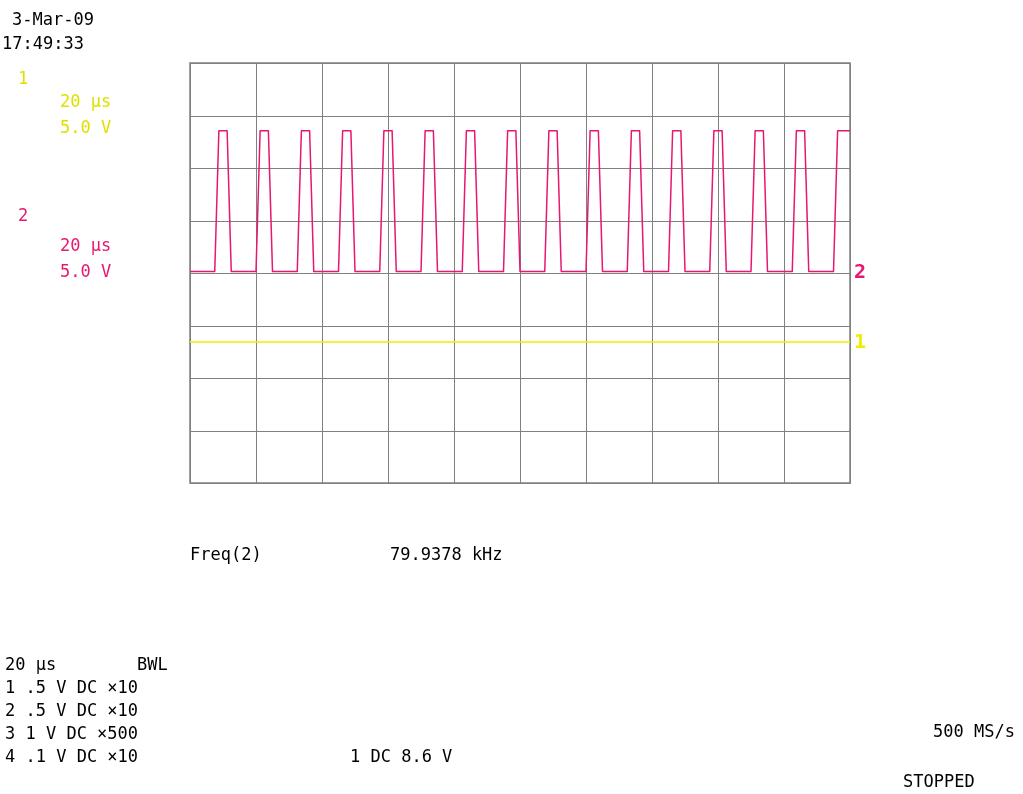 Image resolution: width=1023 pixels, height=794 pixels. What do you see at coordinates (43, 43) in the screenshot?
I see `text: 17:49:33` at bounding box center [43, 43].